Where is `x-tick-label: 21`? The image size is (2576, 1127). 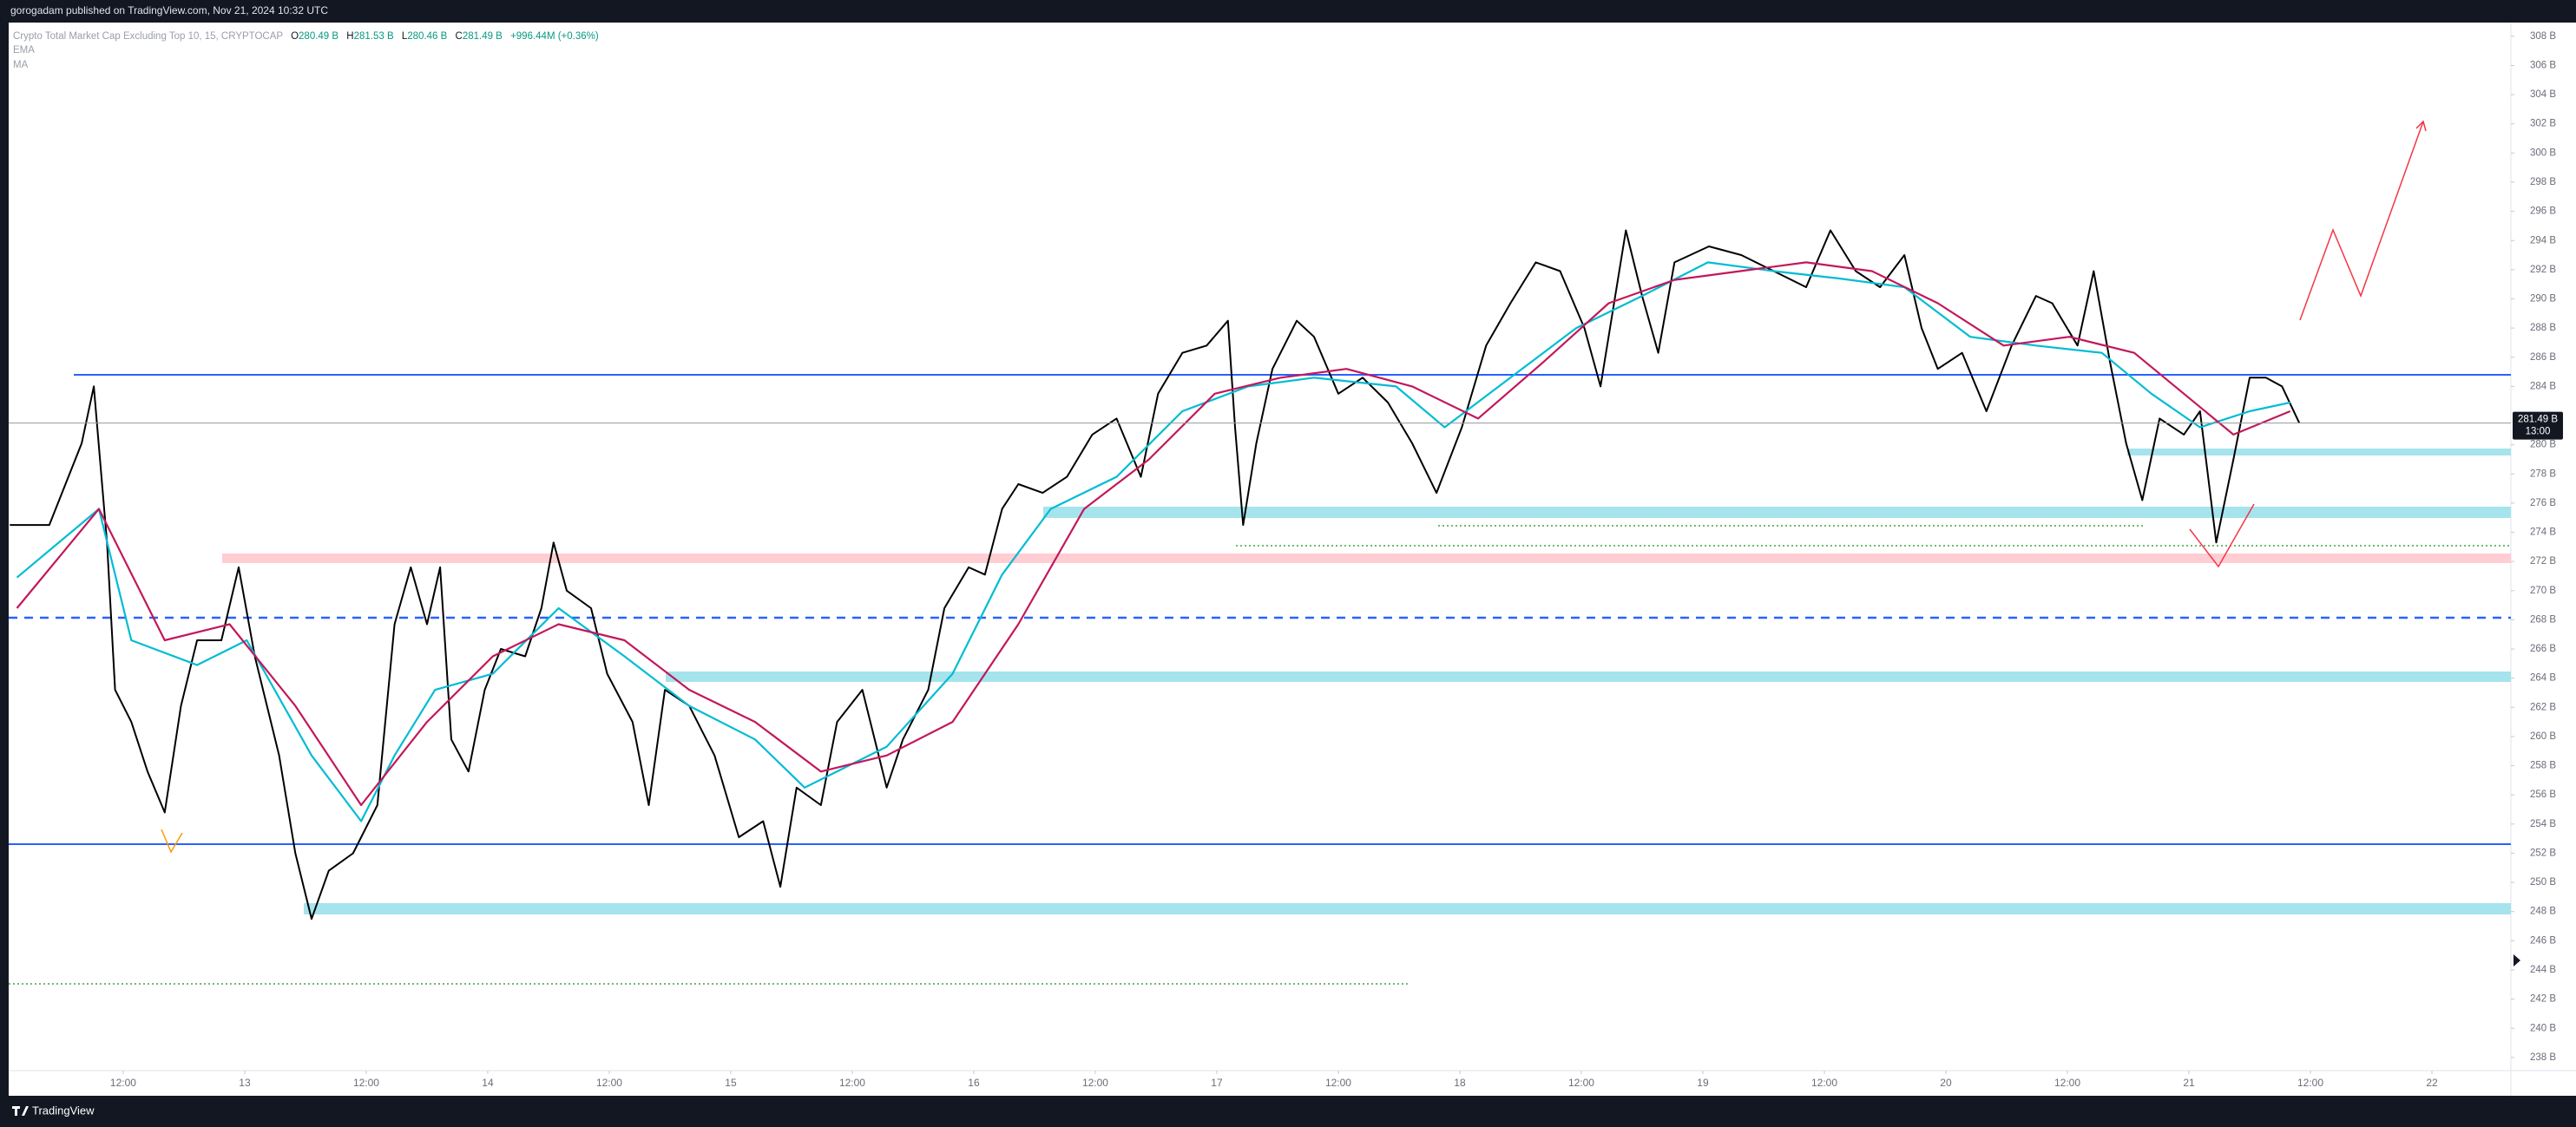
x-tick-label: 21 is located at coordinates (2189, 1083).